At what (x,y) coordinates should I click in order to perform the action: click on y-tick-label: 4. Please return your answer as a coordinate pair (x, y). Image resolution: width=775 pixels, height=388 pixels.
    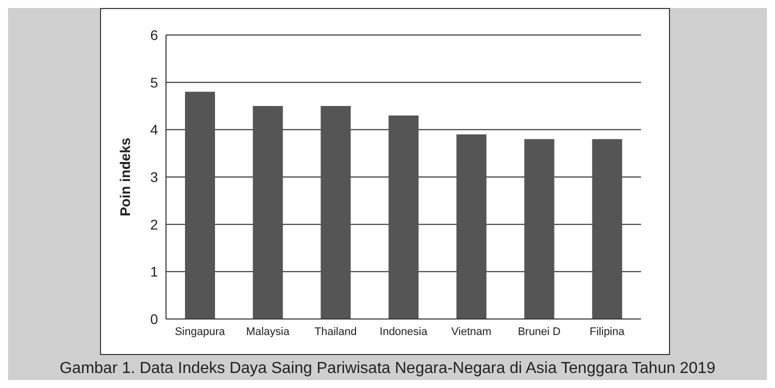
    Looking at the image, I should click on (154, 130).